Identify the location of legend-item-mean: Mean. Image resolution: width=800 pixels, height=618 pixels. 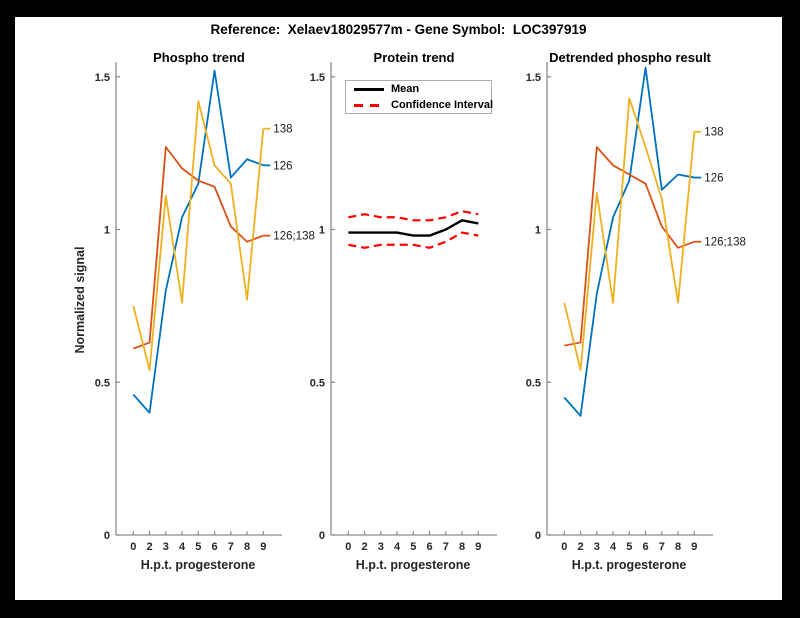
(418, 89).